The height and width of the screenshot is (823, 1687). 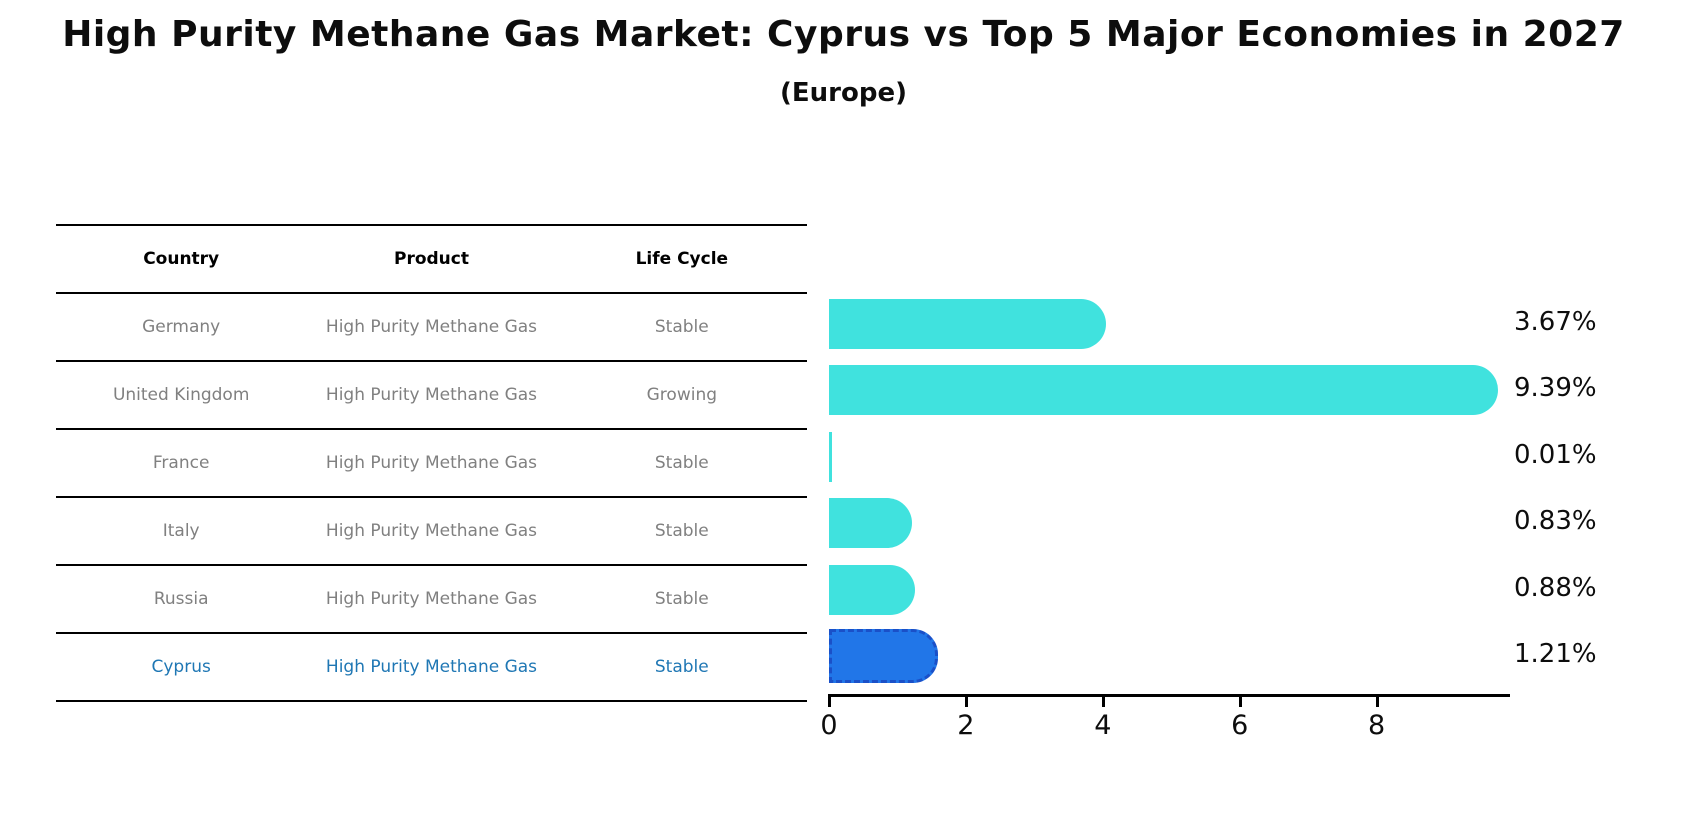 I want to click on bar-italy, so click(x=870, y=523).